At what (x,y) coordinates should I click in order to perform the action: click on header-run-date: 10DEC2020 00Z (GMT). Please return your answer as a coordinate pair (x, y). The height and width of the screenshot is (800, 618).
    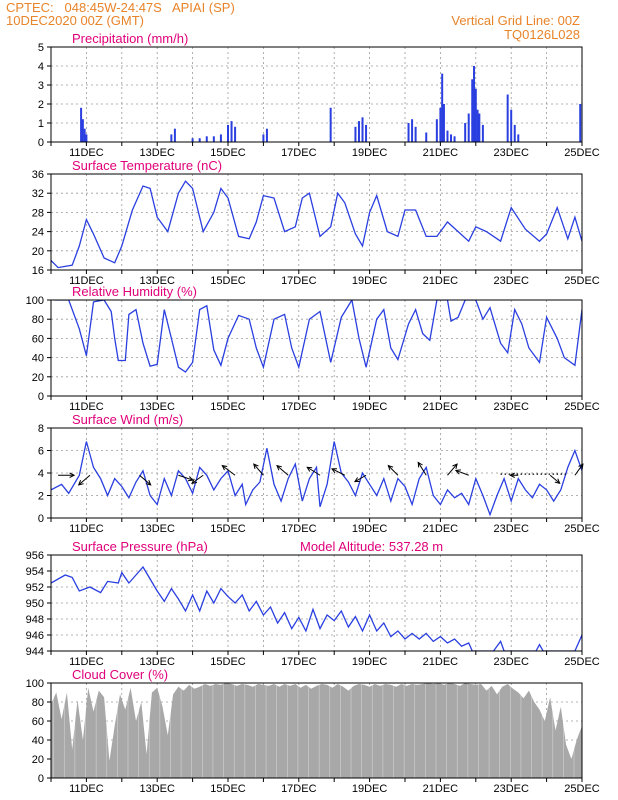
    Looking at the image, I should click on (75, 20).